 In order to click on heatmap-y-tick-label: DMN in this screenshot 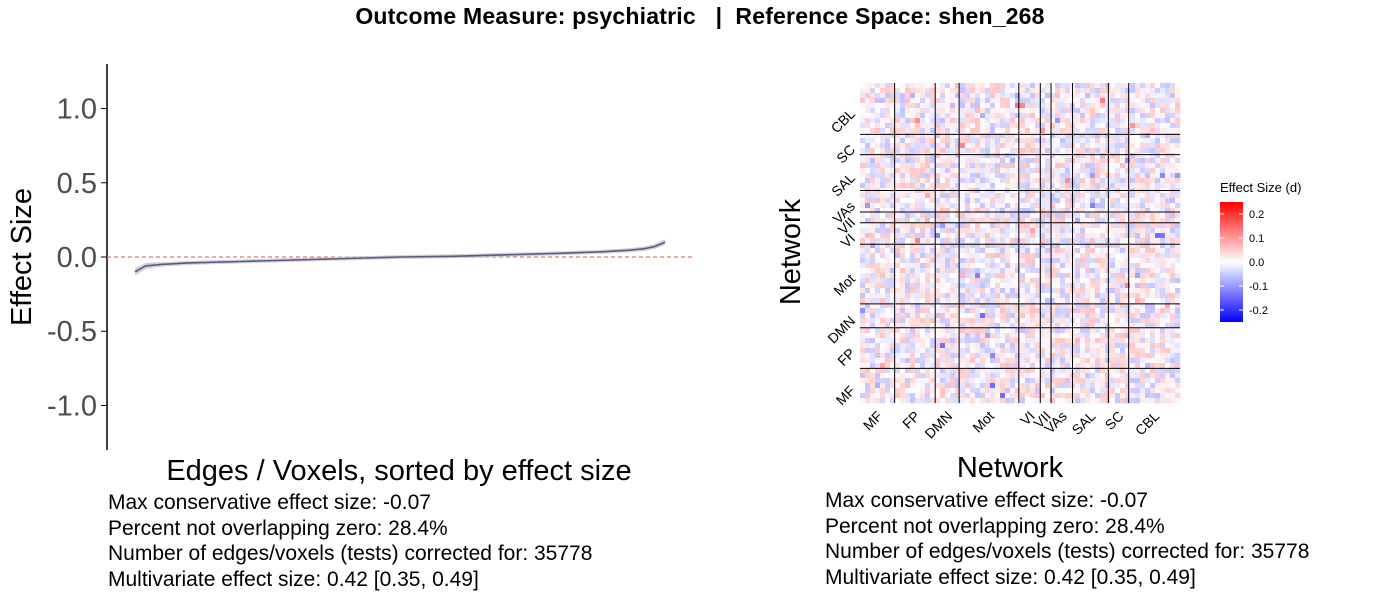, I will do `click(841, 330)`.